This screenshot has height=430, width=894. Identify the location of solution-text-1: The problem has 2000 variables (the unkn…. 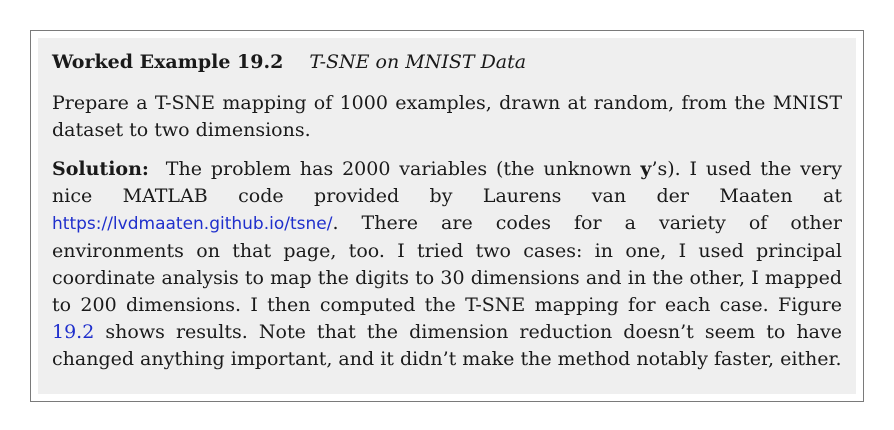
(403, 169).